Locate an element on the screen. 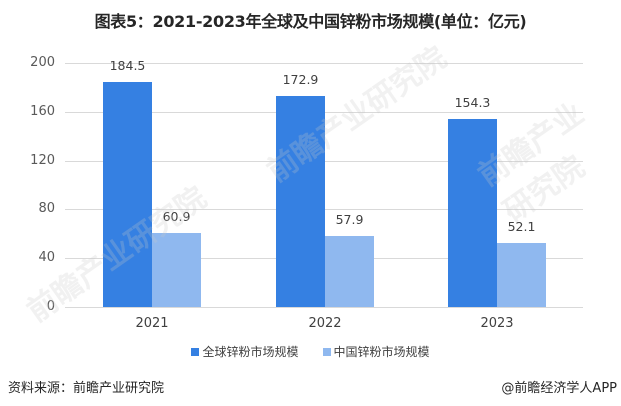 Image resolution: width=621 pixels, height=406 pixels. credit-note: @前瞻经济学人APP is located at coordinates (559, 388).